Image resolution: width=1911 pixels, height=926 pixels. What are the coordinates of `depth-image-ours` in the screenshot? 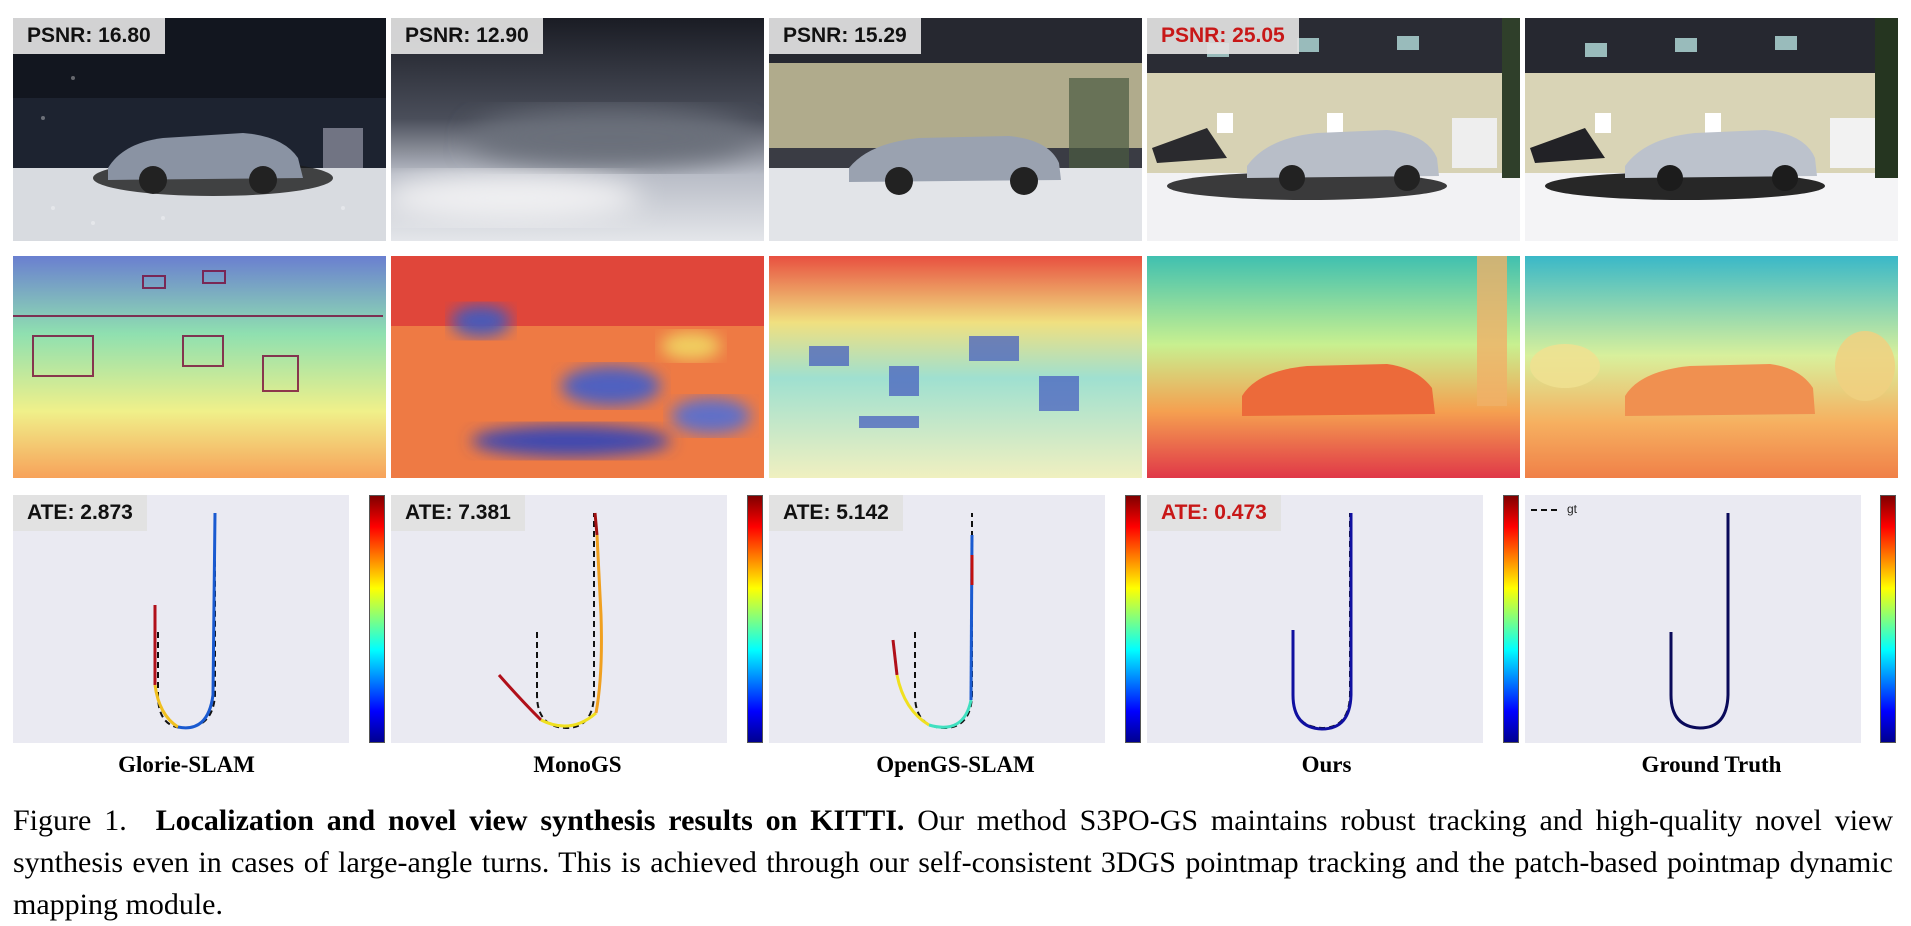 It's located at (1333, 367).